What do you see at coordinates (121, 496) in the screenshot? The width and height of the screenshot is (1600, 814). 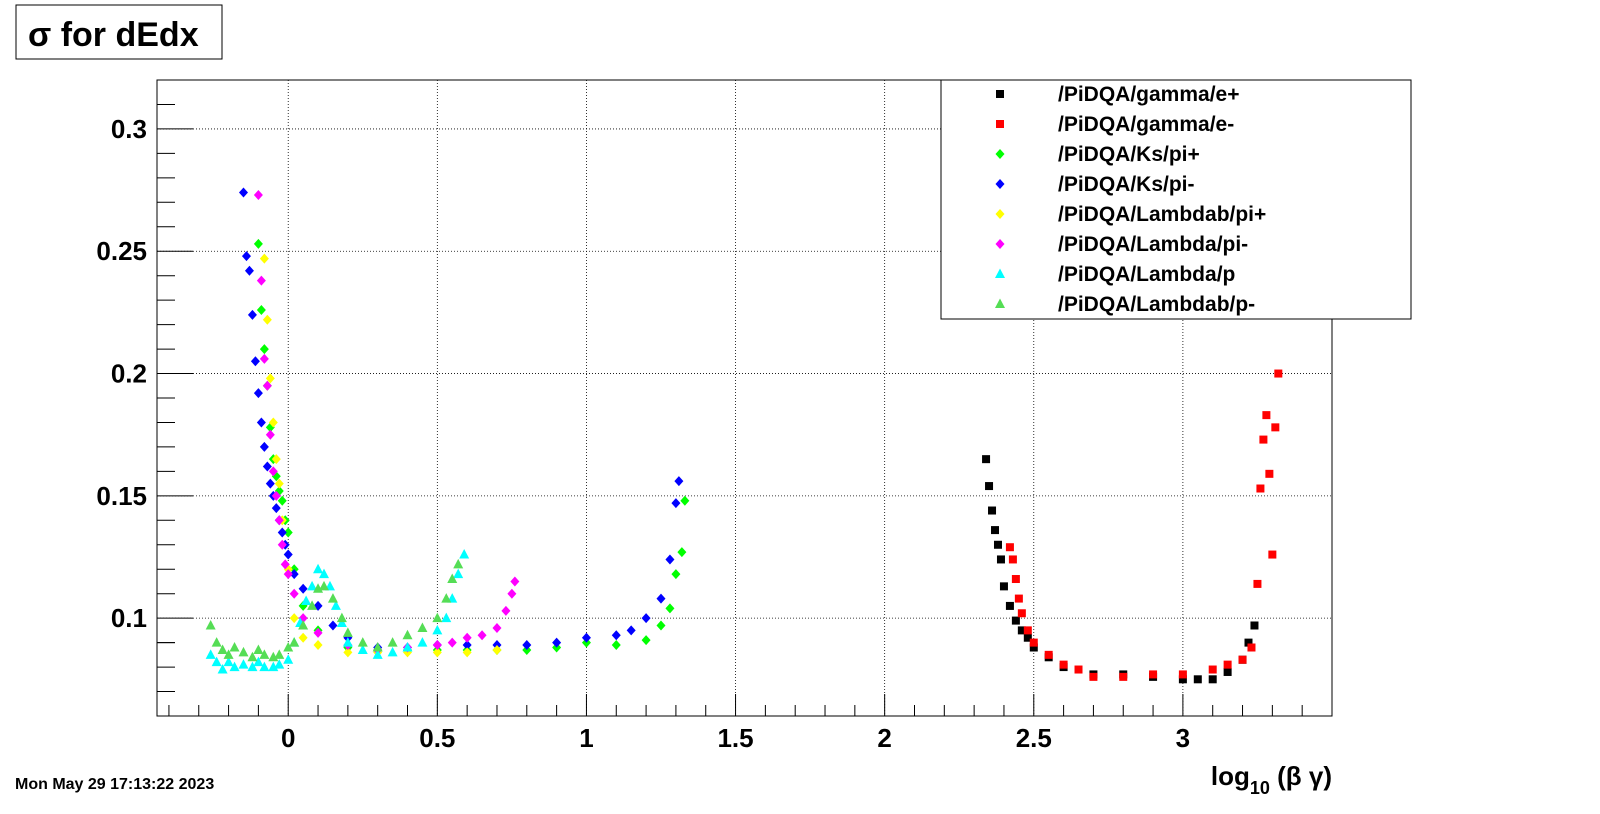 I see `y-tick-label: 0.15` at bounding box center [121, 496].